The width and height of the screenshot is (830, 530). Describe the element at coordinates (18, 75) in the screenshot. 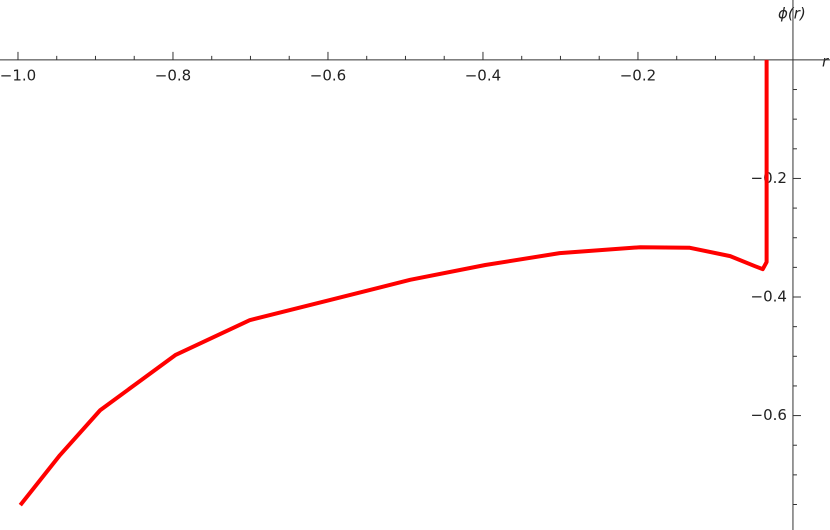

I see `x-tick-label: −1.0` at that location.